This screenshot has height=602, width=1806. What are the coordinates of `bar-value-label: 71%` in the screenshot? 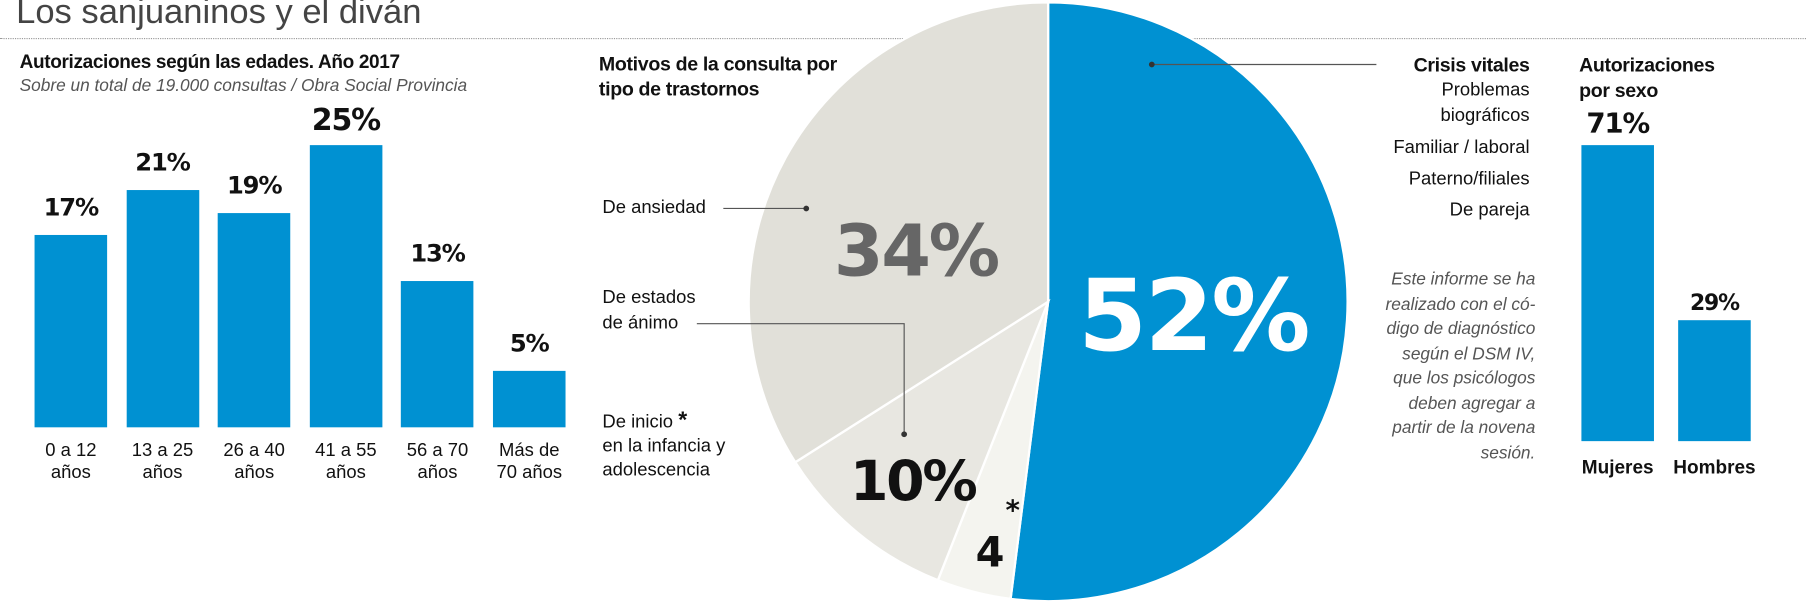 It's located at (1618, 123).